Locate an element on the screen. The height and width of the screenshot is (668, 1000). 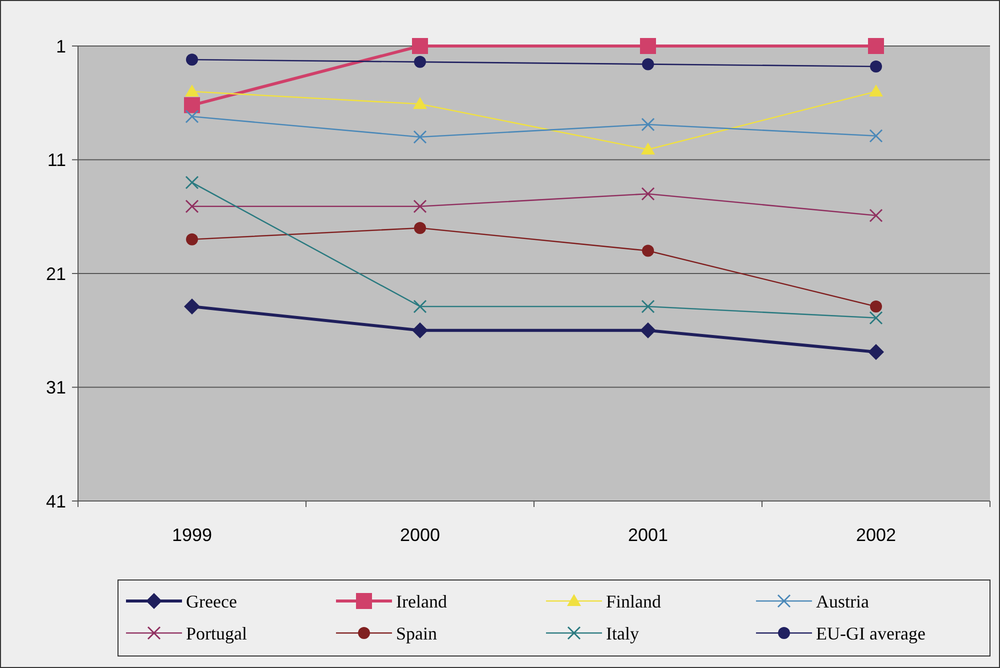
legend-label: Portugal is located at coordinates (216, 633).